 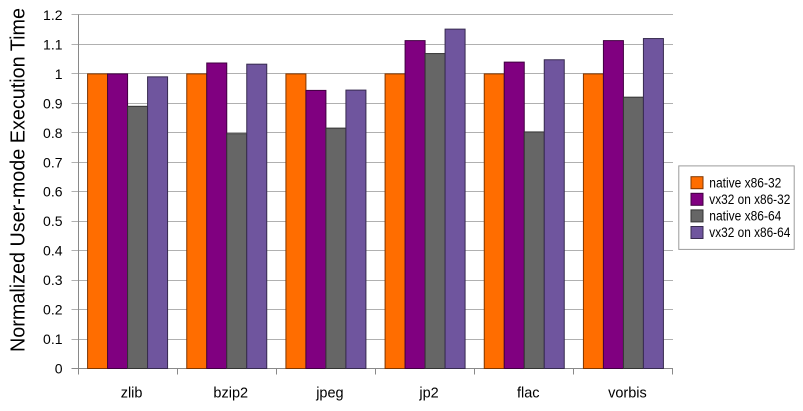 What do you see at coordinates (19, 180) in the screenshot?
I see `svg-text:Normalized User-mode Execution: Normalized User-mode Execution Time` at bounding box center [19, 180].